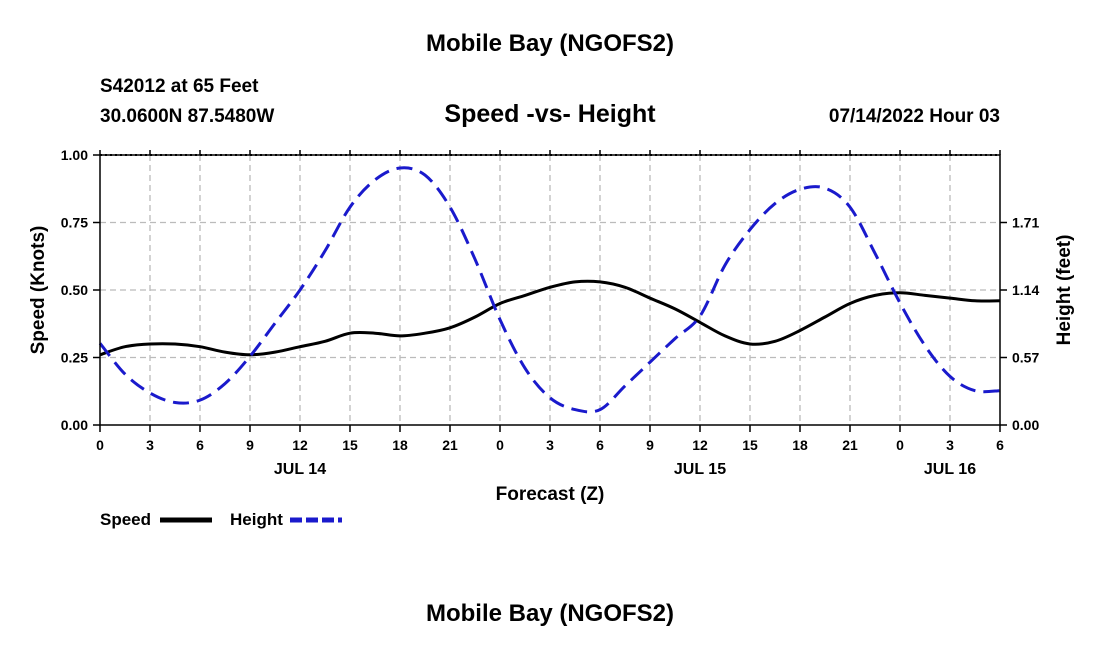 The height and width of the screenshot is (650, 1100). What do you see at coordinates (550, 43) in the screenshot?
I see `page-title: Mobile Bay (NGOFS2)` at bounding box center [550, 43].